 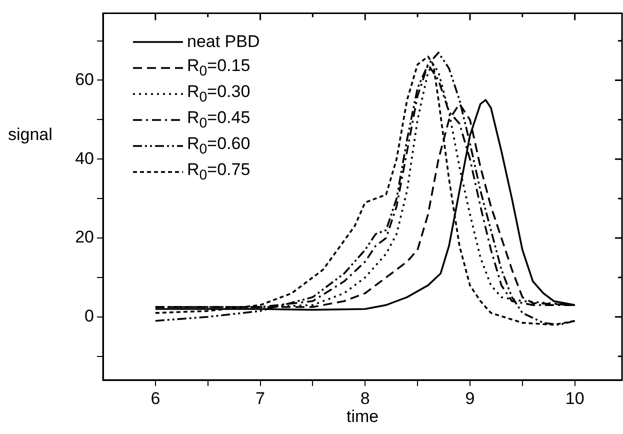 What do you see at coordinates (218, 68) in the screenshot?
I see `legend-label: R$_{0}$=0.15` at bounding box center [218, 68].